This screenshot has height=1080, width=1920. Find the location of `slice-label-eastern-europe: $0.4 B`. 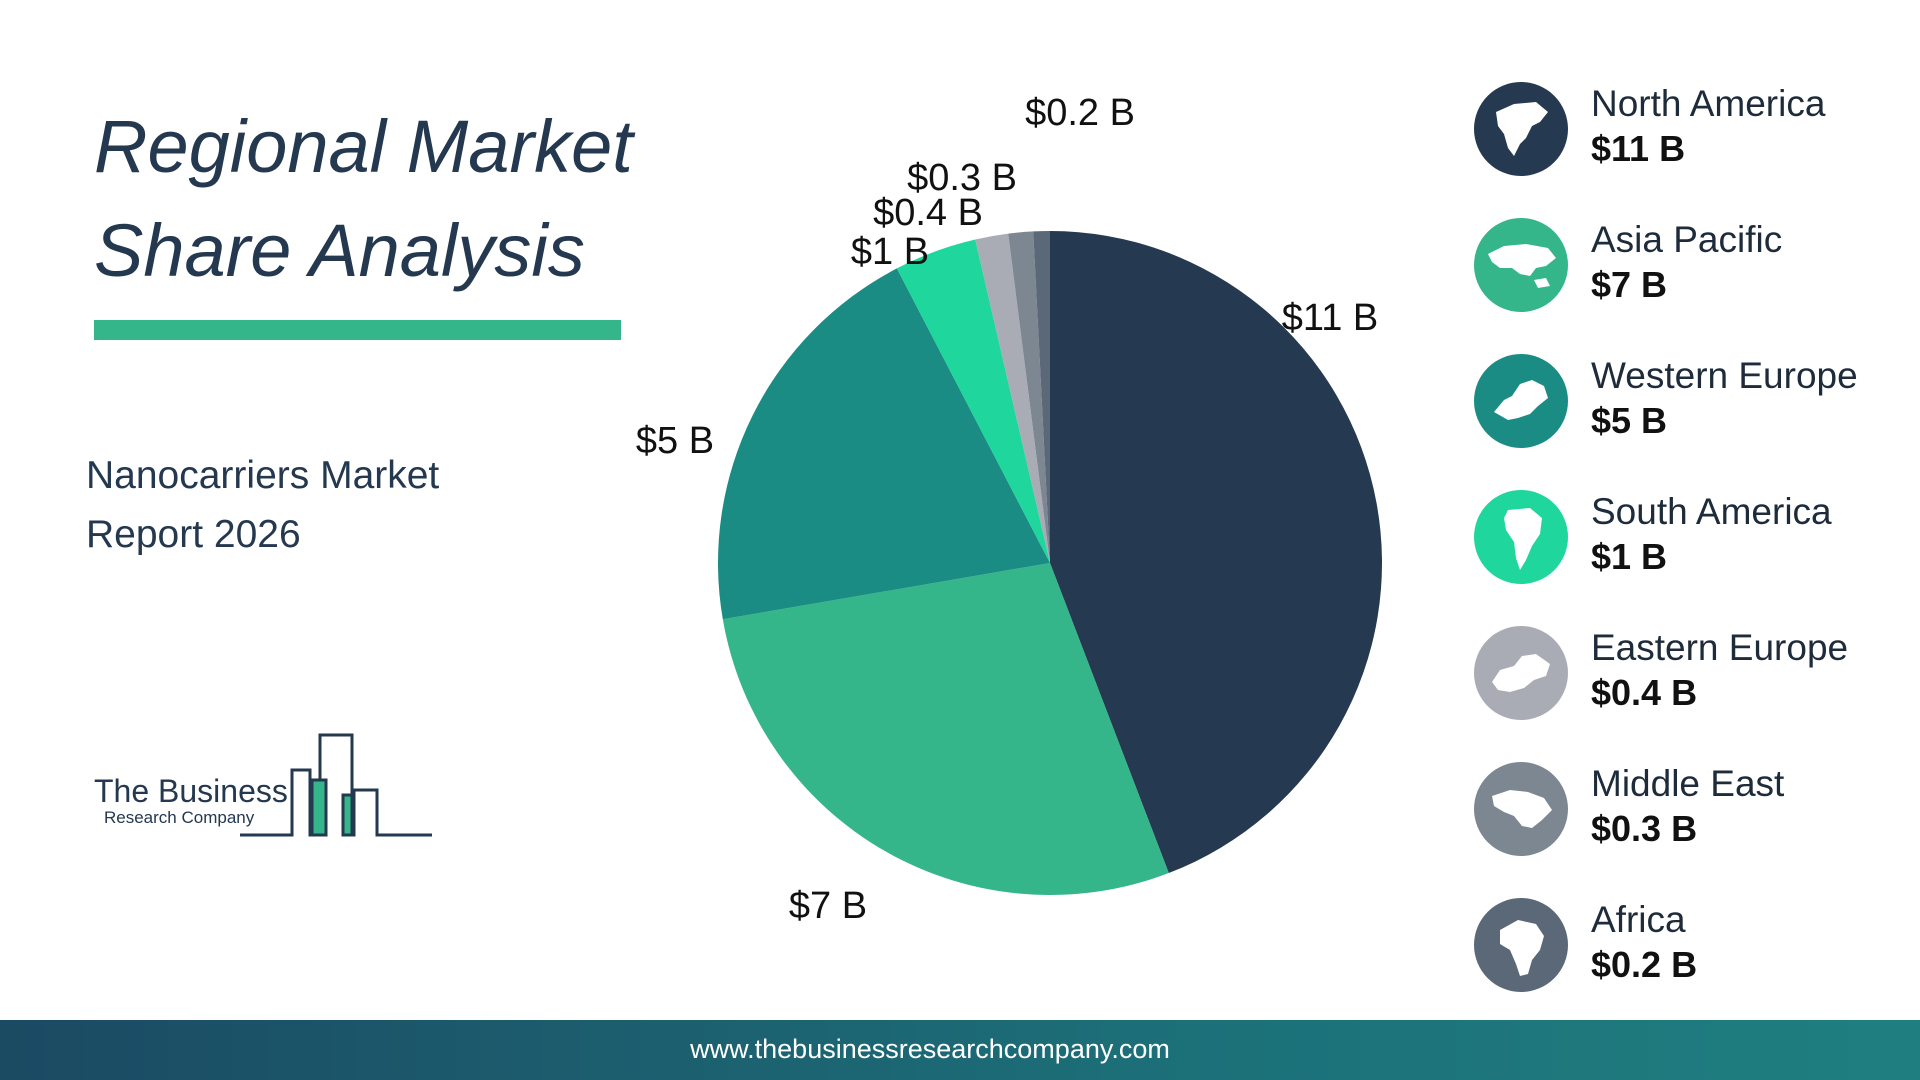

slice-label-eastern-europe: $0.4 B is located at coordinates (928, 213).